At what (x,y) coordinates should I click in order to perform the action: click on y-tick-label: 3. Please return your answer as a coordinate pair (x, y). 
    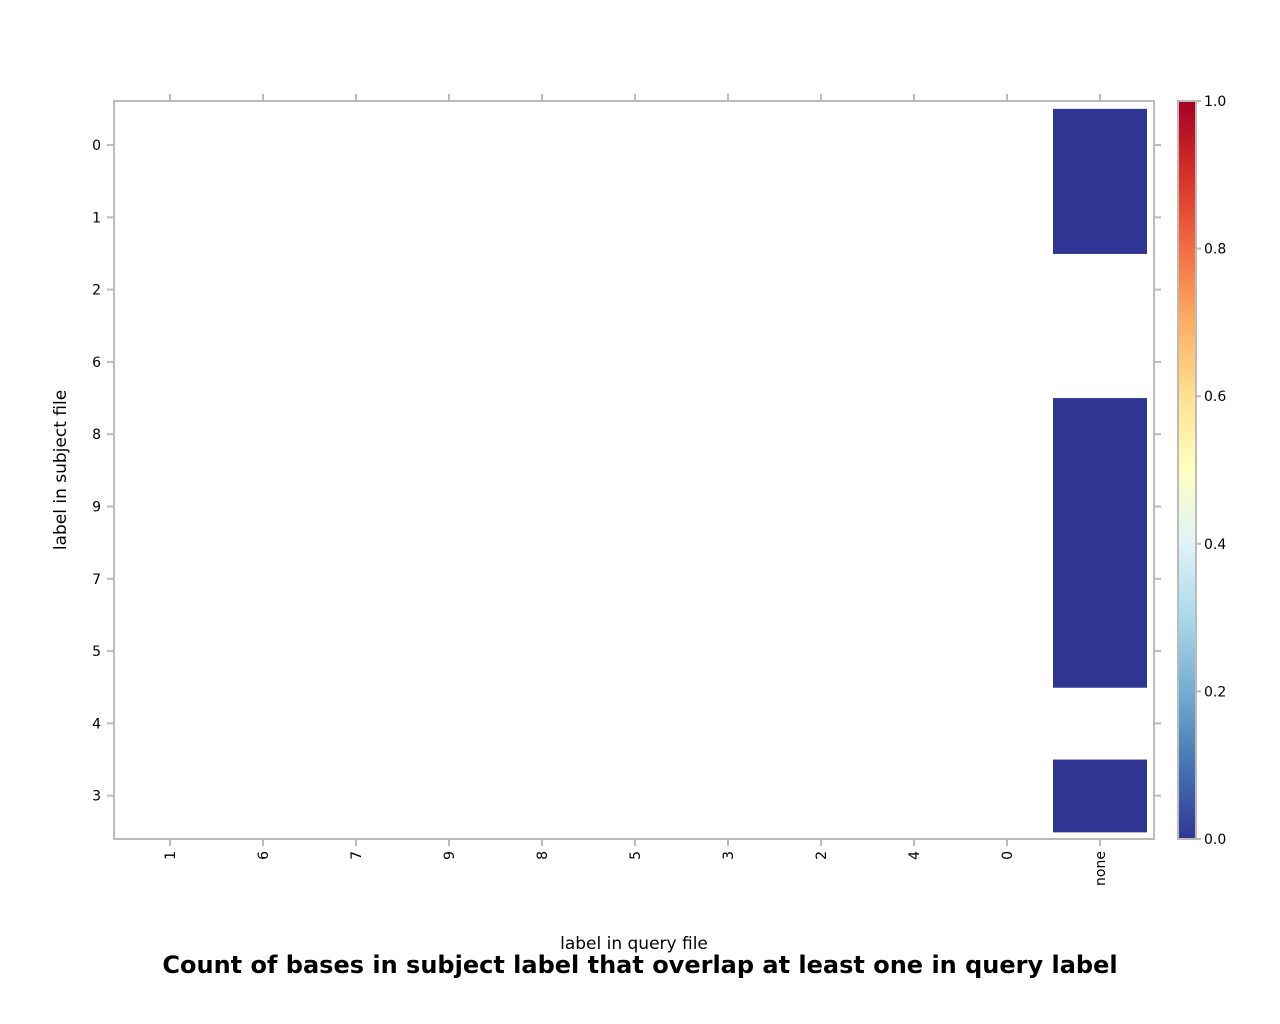
    Looking at the image, I should click on (96, 797).